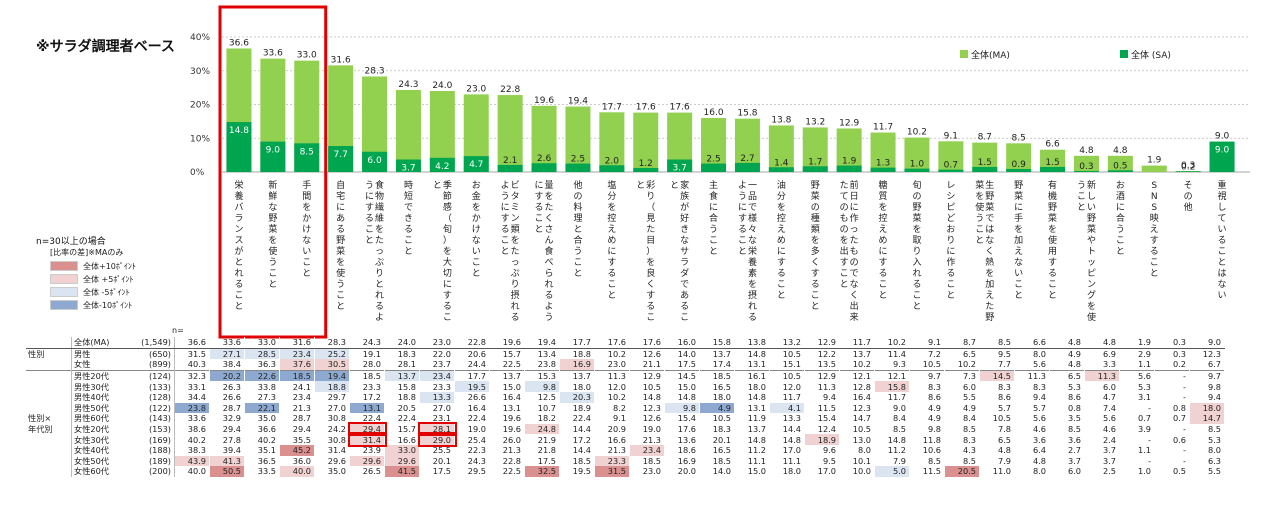 This screenshot has height=526, width=1272. I want to click on svg-text: 摂, so click(752, 295).